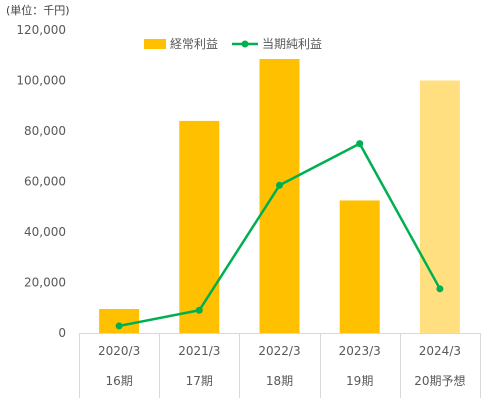  What do you see at coordinates (41, 81) in the screenshot?
I see `y-tick-label: 100,000` at bounding box center [41, 81].